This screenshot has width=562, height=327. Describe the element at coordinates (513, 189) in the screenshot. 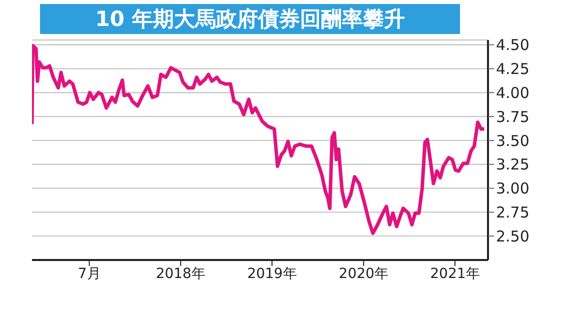

I see `y-tick-label: 3.00` at that location.